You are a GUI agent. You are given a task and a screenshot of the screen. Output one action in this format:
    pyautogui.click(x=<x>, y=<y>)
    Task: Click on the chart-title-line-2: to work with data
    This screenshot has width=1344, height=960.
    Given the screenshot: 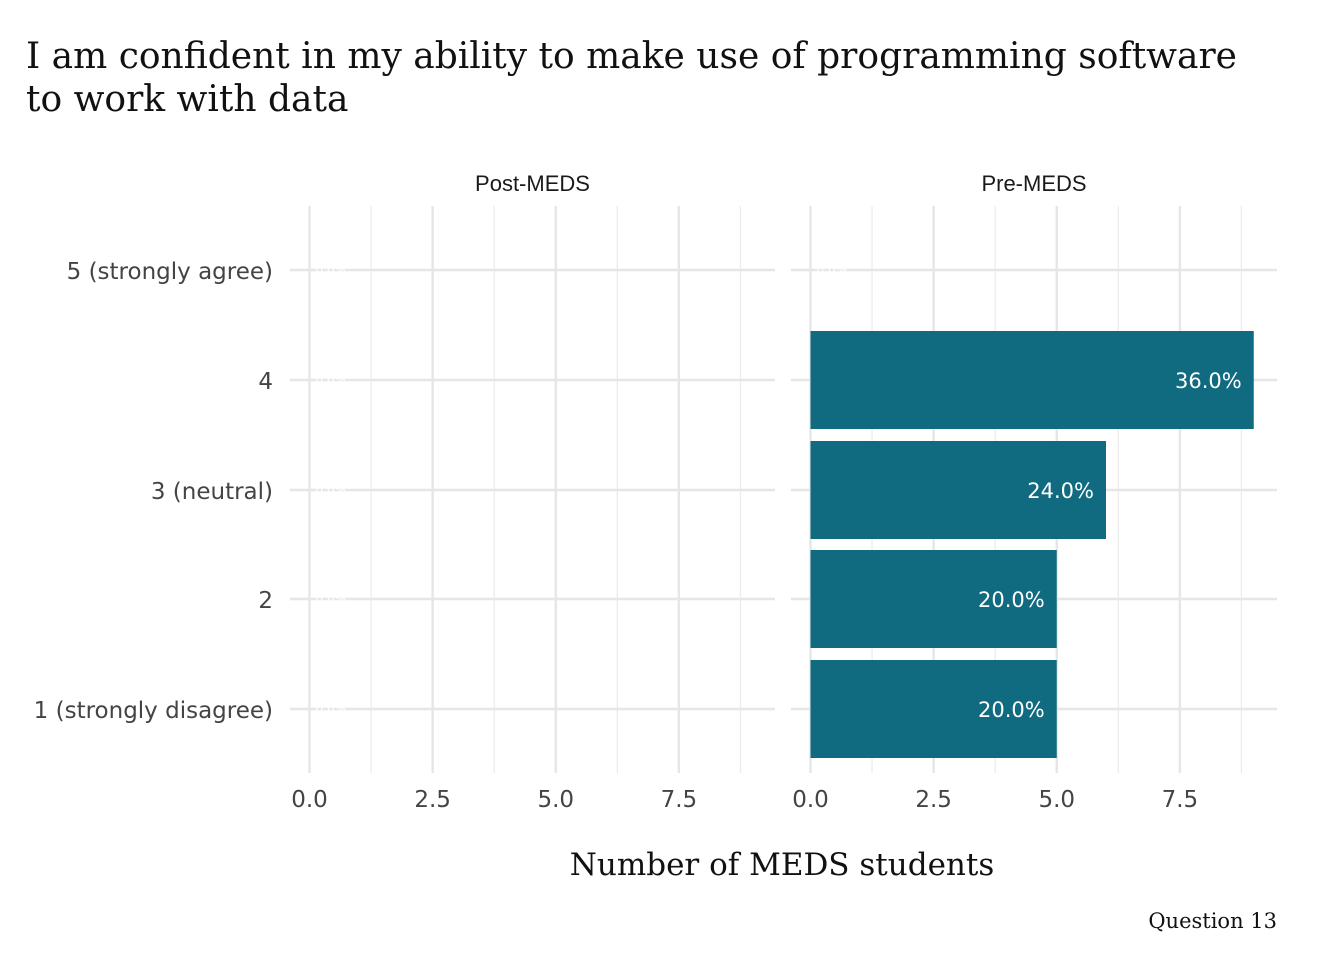 What is the action you would take?
    pyautogui.click(x=187, y=99)
    